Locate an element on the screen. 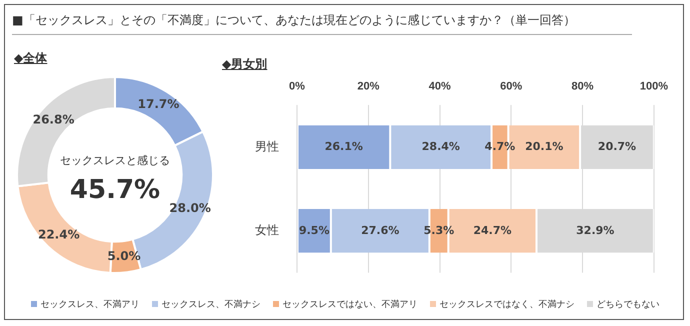  x-tick-label: 80% is located at coordinates (583, 86).